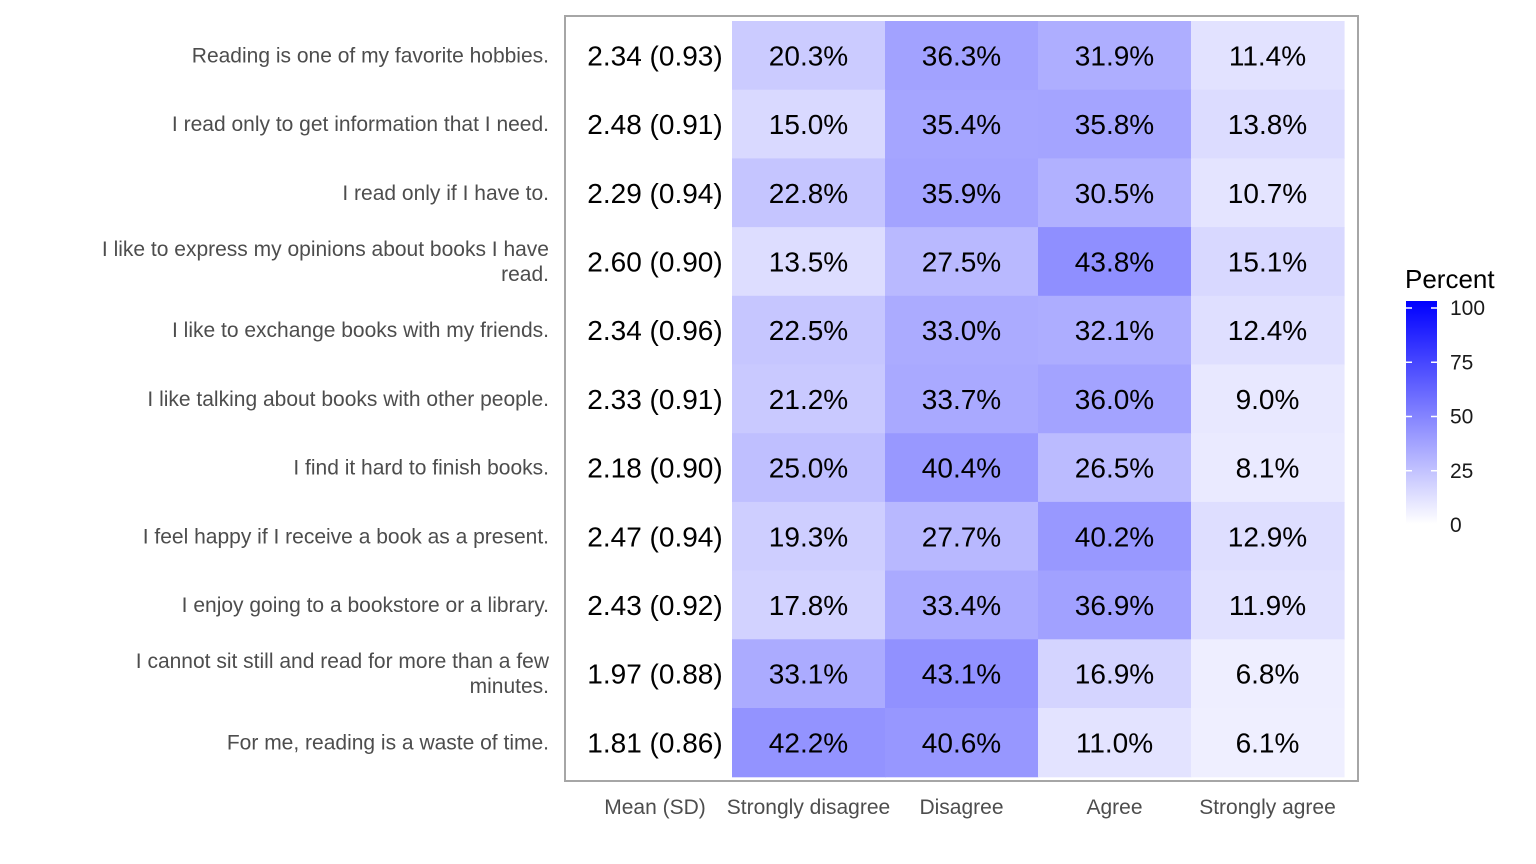  What do you see at coordinates (654, 55) in the screenshot?
I see `mean-sd-label: 2.34 (0.93)` at bounding box center [654, 55].